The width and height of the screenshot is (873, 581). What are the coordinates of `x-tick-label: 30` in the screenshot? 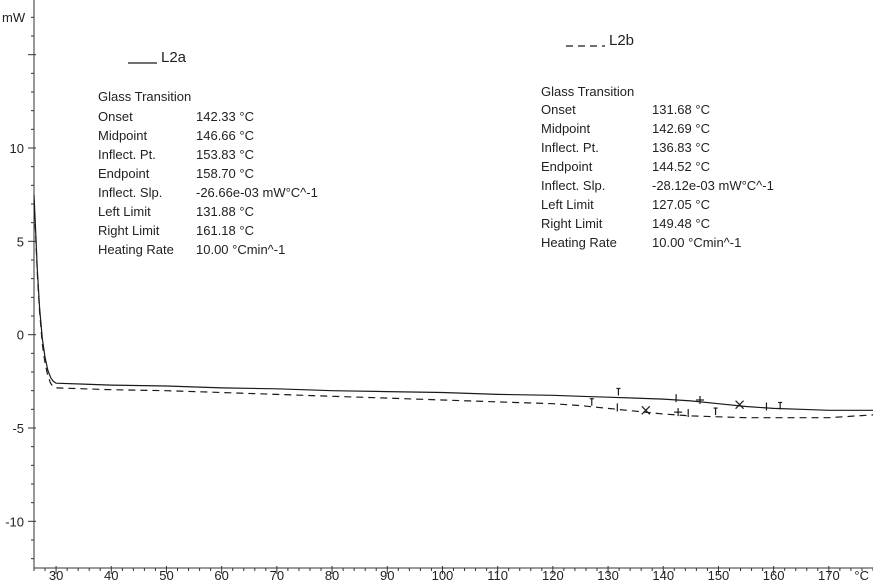 It's located at (56, 574).